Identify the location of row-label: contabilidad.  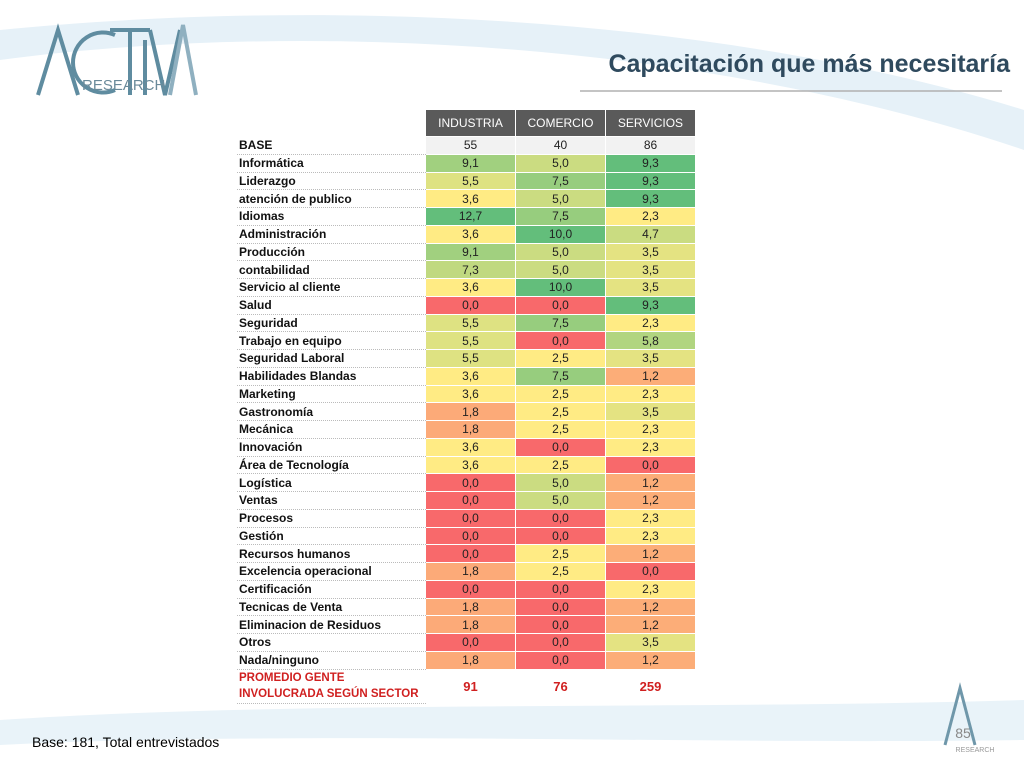
(331, 270).